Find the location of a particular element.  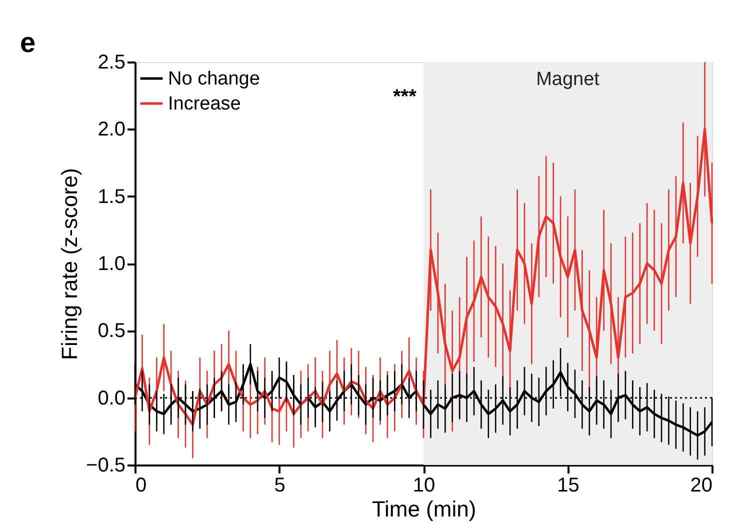

y-tick-label: 2.0 is located at coordinates (112, 129).